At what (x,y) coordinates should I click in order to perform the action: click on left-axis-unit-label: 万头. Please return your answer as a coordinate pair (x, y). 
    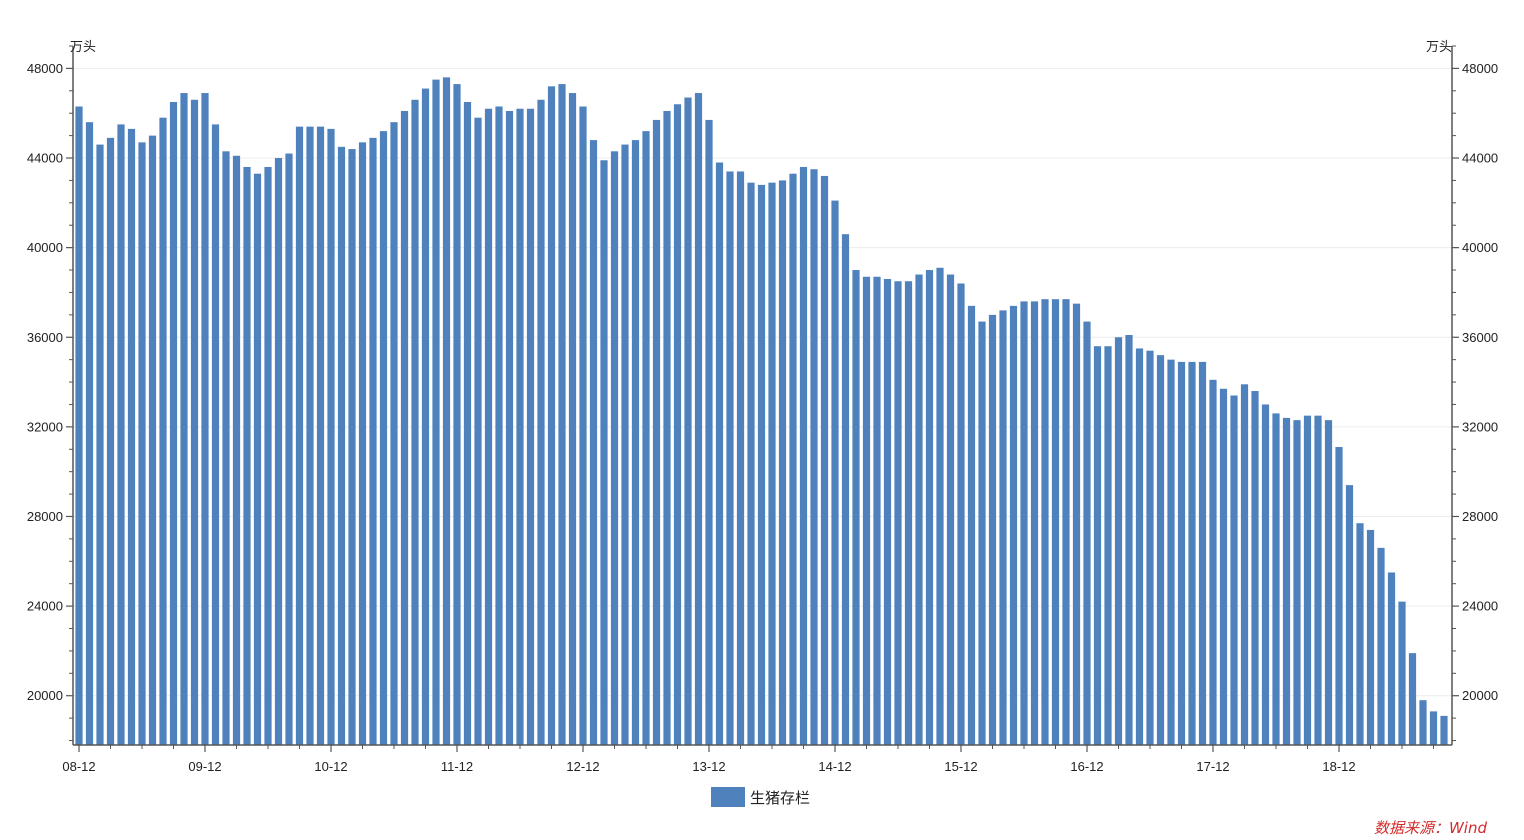
    Looking at the image, I should click on (83, 47).